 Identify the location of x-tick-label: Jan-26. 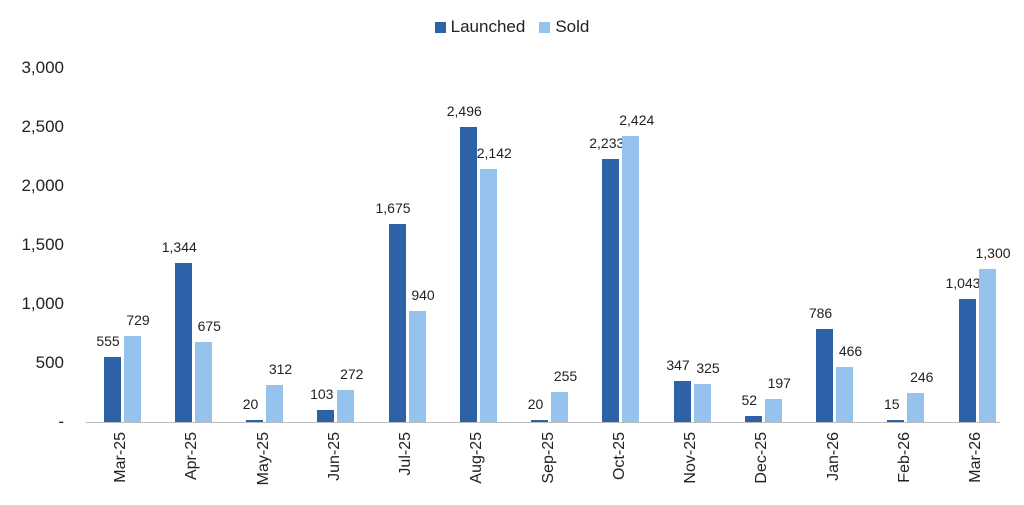
(833, 456).